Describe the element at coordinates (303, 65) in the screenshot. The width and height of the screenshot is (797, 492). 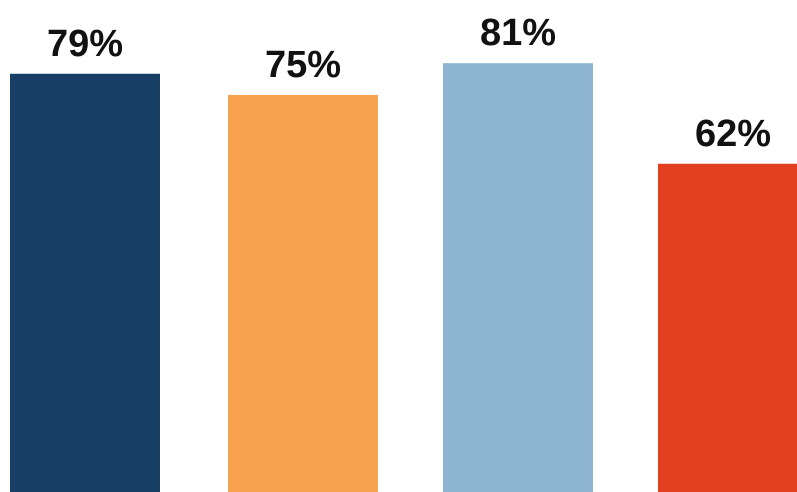
I see `data-label-2: 75%` at that location.